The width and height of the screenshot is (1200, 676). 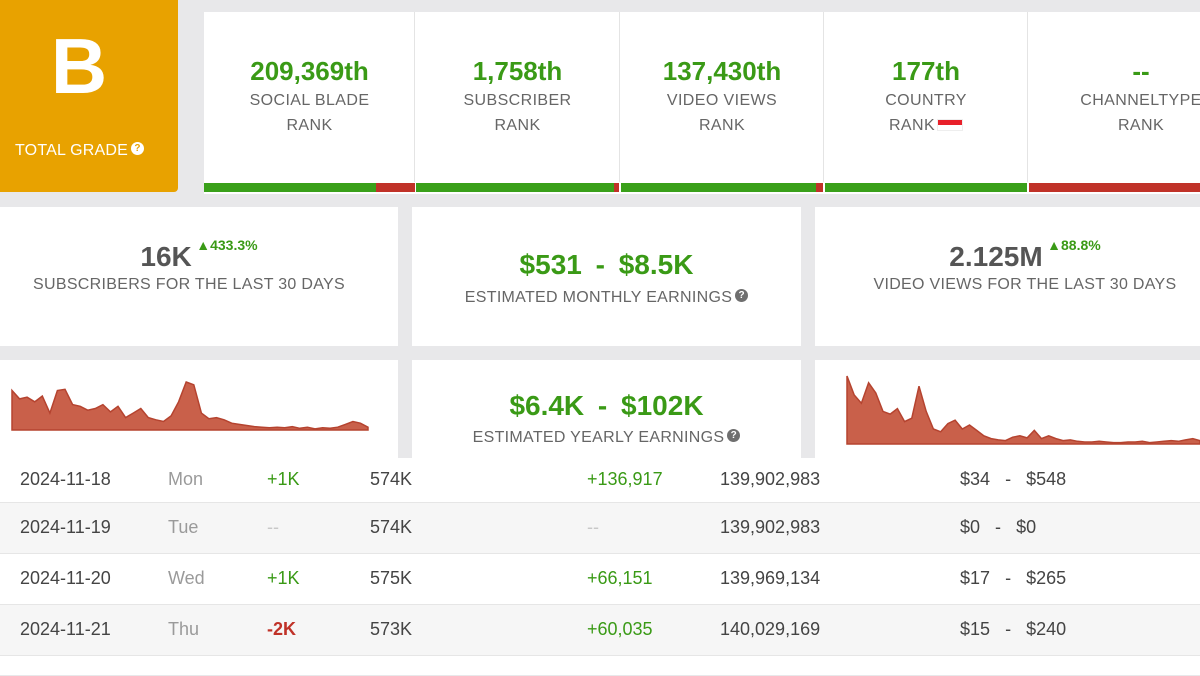 I want to click on day-cell: Thu, so click(x=184, y=629).